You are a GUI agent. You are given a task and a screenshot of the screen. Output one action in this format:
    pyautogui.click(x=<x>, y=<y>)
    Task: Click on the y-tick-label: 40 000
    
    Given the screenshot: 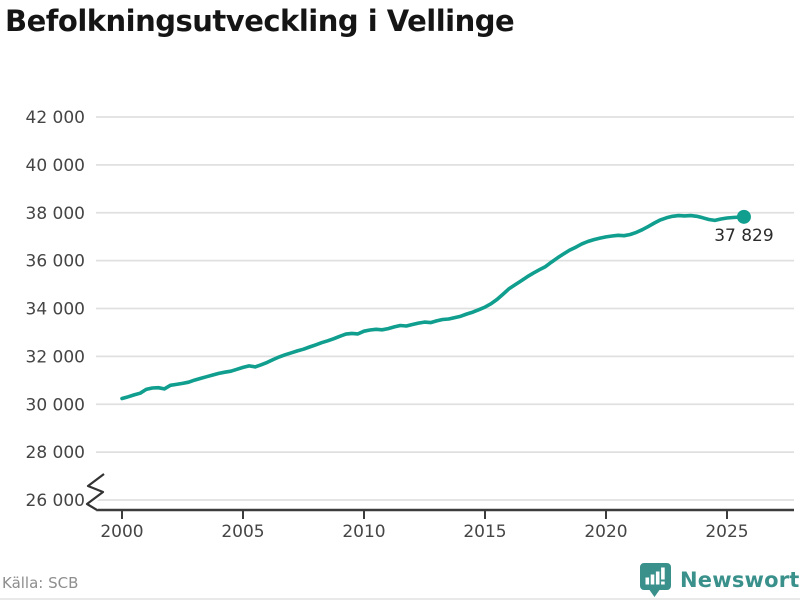 What is the action you would take?
    pyautogui.click(x=55, y=166)
    